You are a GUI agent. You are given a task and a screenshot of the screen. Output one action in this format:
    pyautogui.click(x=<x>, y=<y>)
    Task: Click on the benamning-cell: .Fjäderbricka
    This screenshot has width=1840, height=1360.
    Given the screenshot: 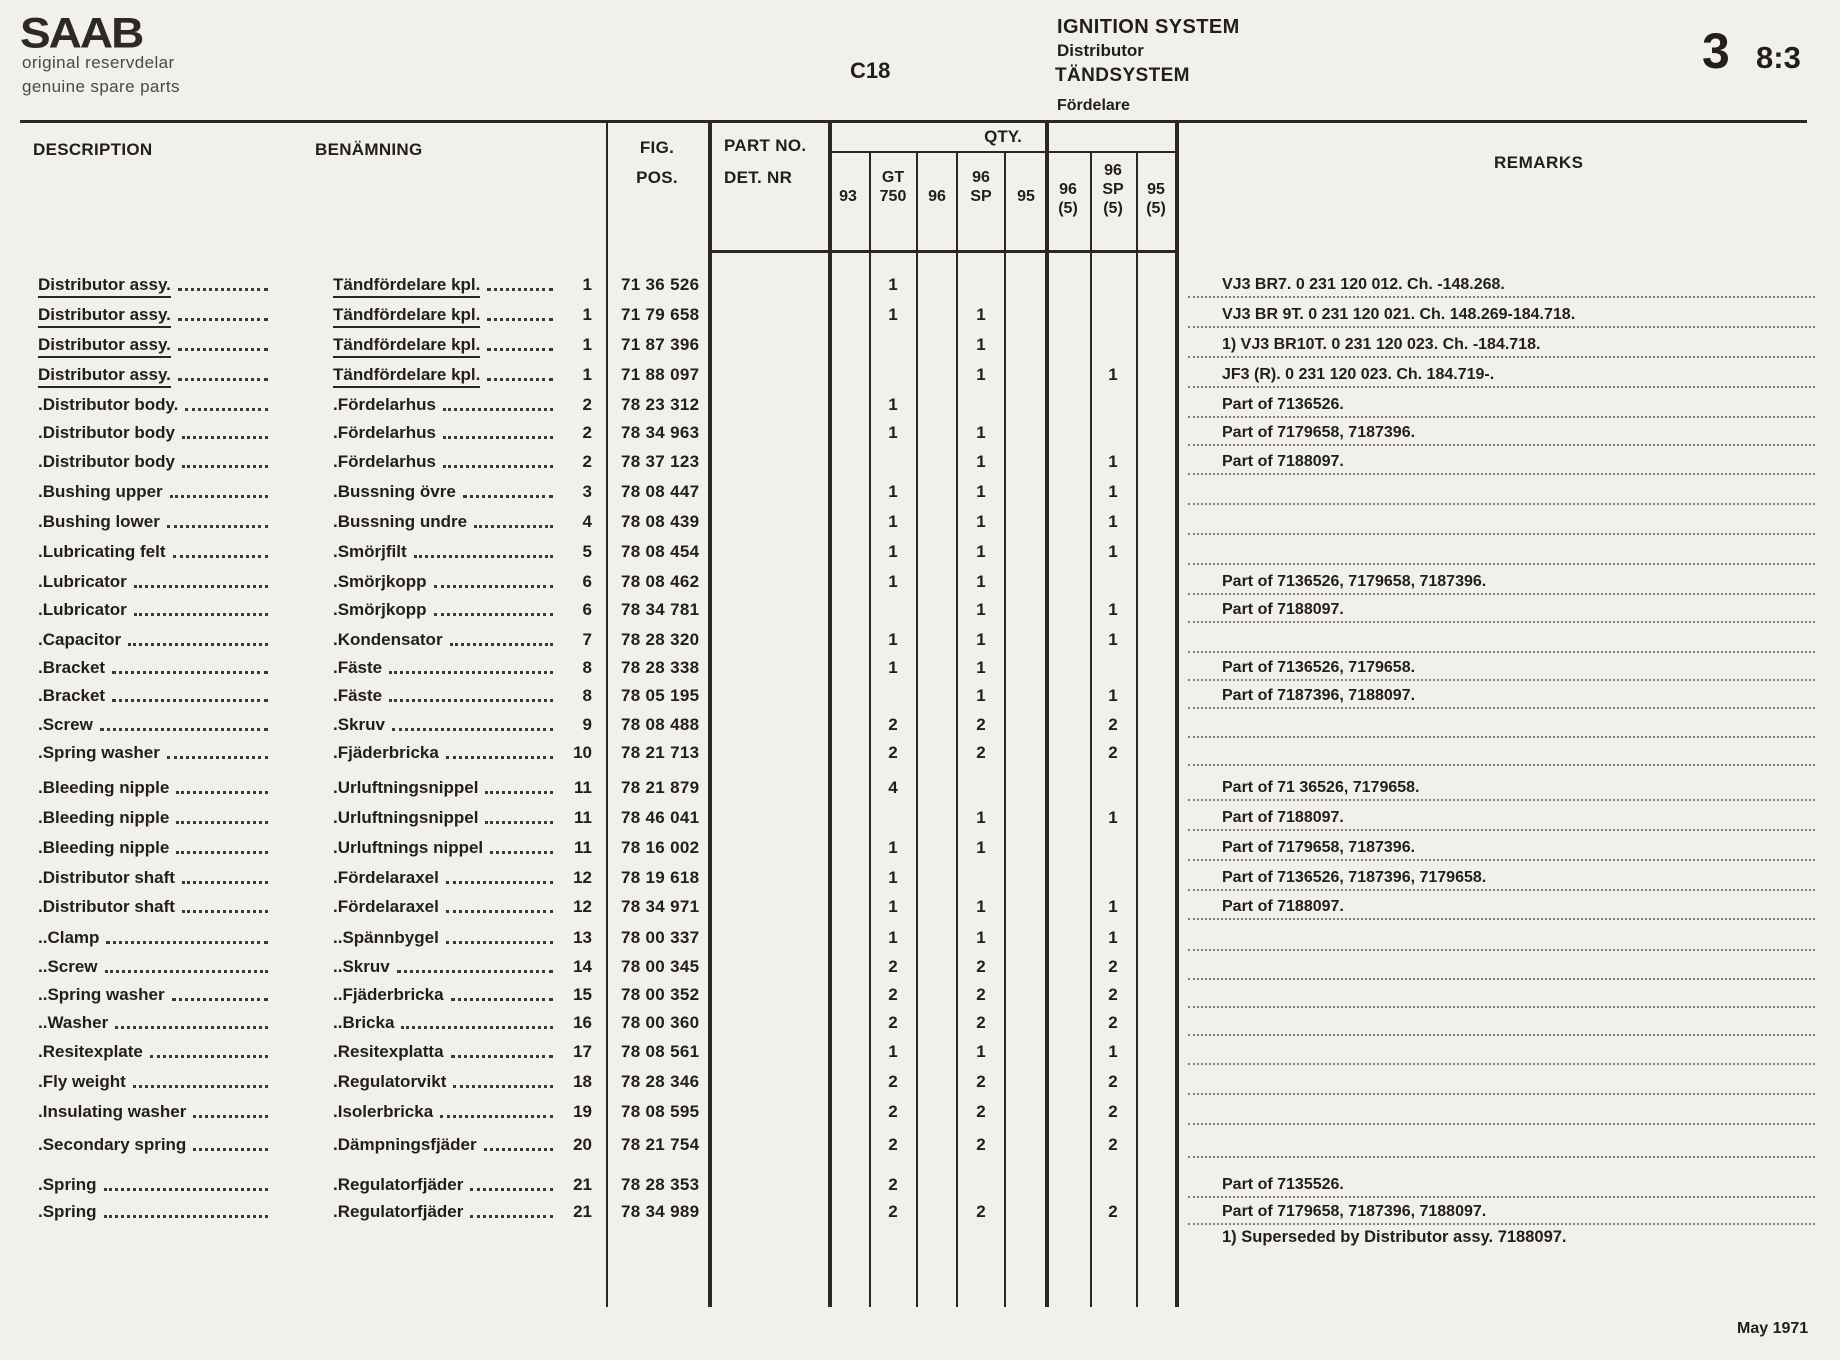 What is the action you would take?
    pyautogui.click(x=444, y=753)
    